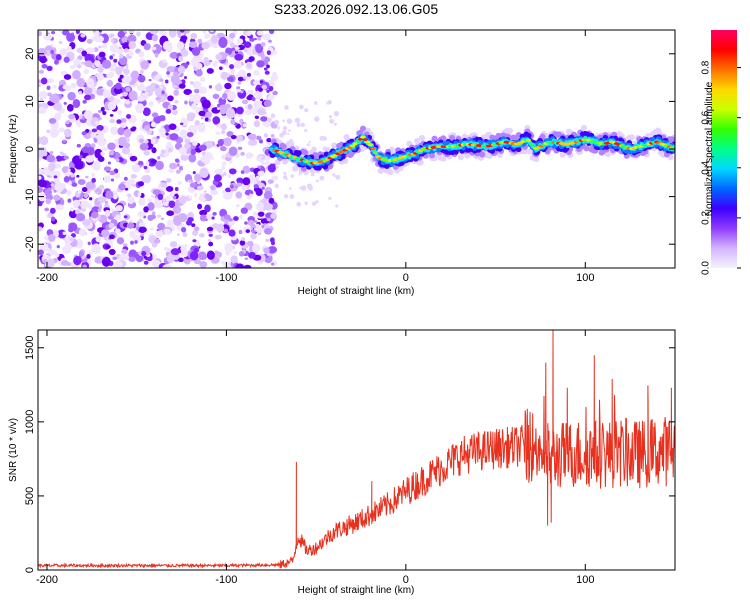 This screenshot has height=600, width=750. I want to click on y-tick-label: 1000, so click(30, 422).